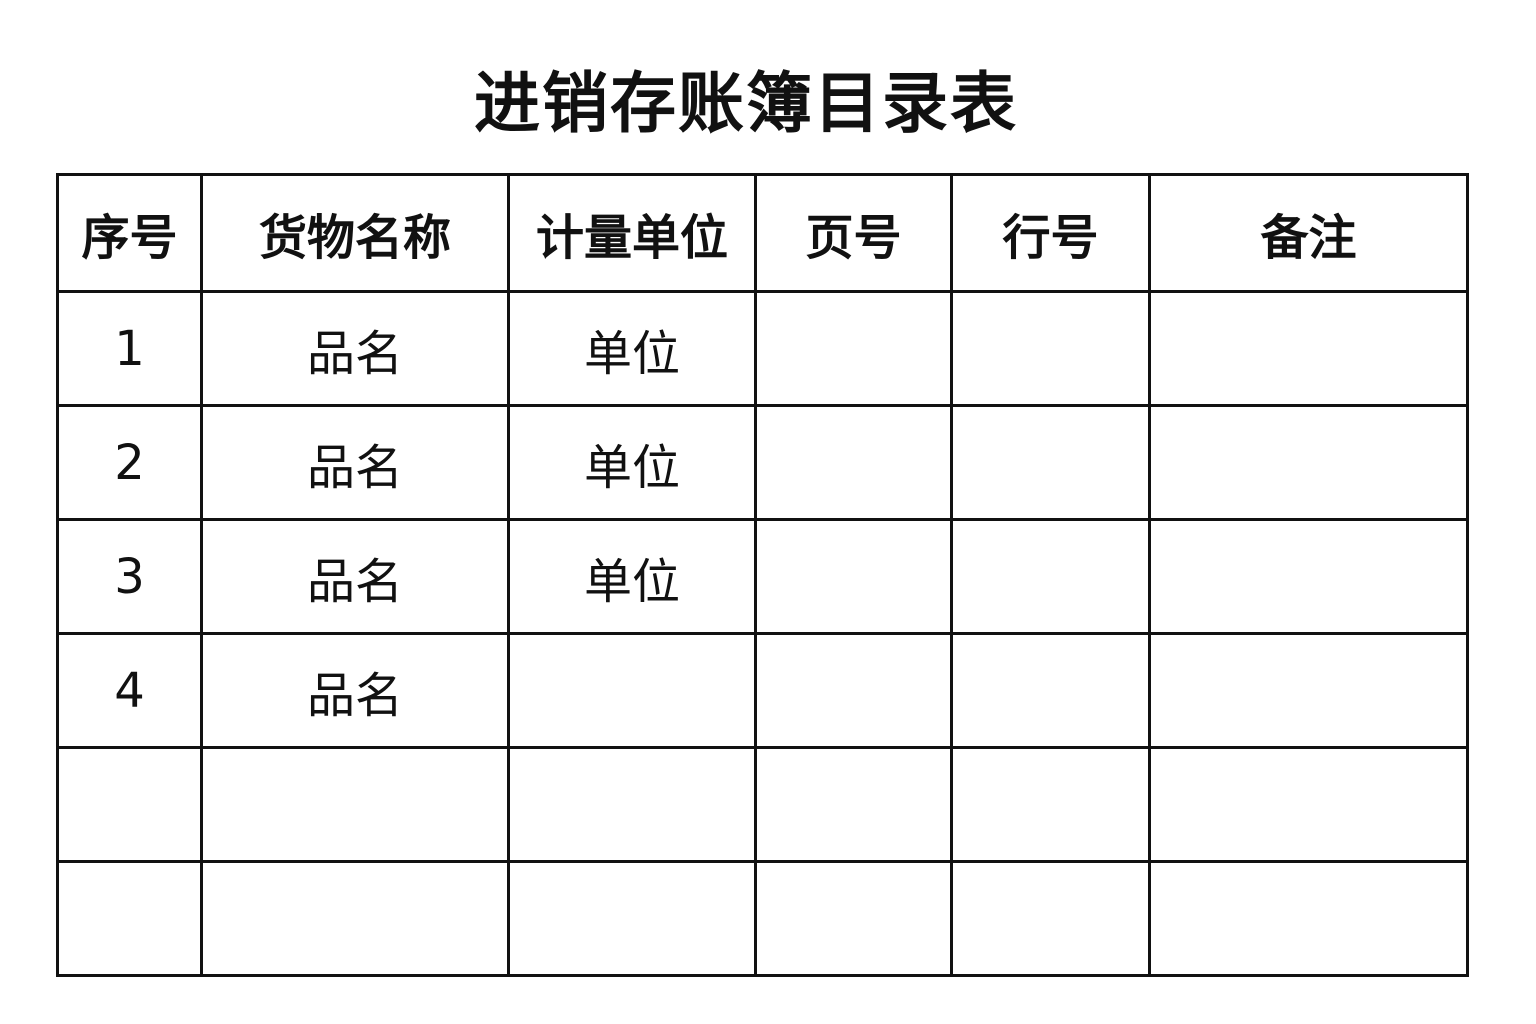  Describe the element at coordinates (1308, 233) in the screenshot. I see `header-remarks: 备注` at that location.